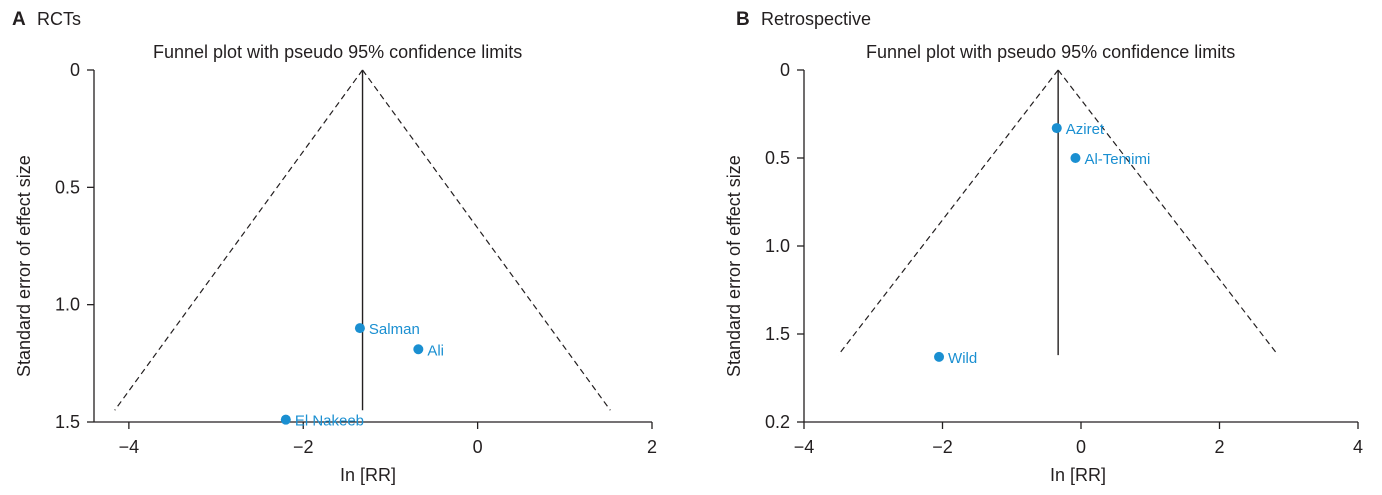 The width and height of the screenshot is (1382, 495). I want to click on data-point-label: Salman, so click(394, 329).